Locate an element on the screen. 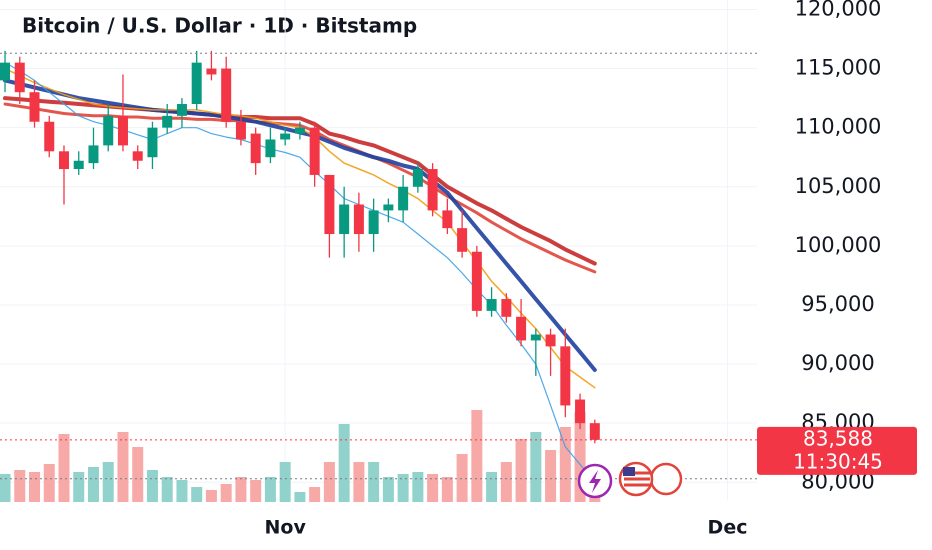  flag-icon-back is located at coordinates (666, 479).